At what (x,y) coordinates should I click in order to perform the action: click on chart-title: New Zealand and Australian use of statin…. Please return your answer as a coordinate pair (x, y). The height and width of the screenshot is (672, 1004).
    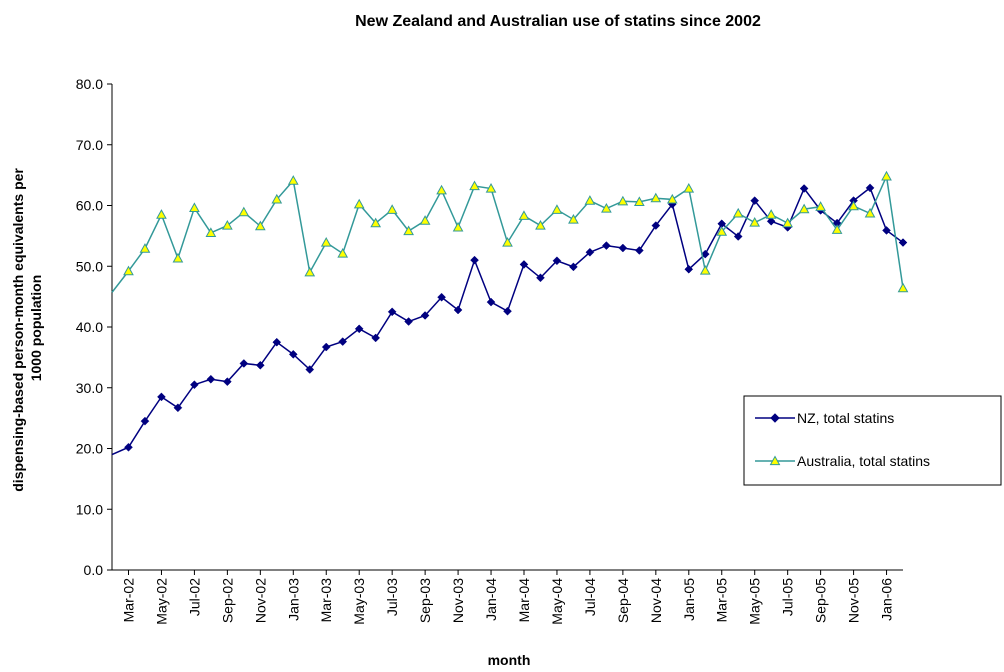
    Looking at the image, I should click on (558, 21).